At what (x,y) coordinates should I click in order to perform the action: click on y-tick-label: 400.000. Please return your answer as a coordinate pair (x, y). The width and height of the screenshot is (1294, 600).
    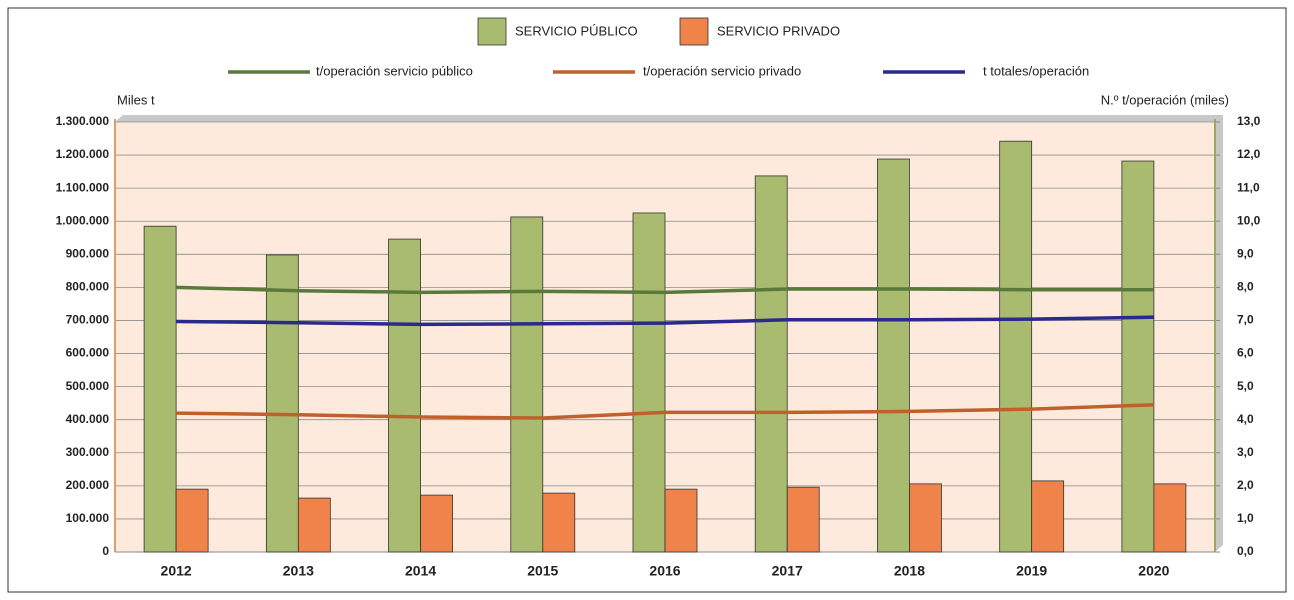
    Looking at the image, I should click on (88, 419).